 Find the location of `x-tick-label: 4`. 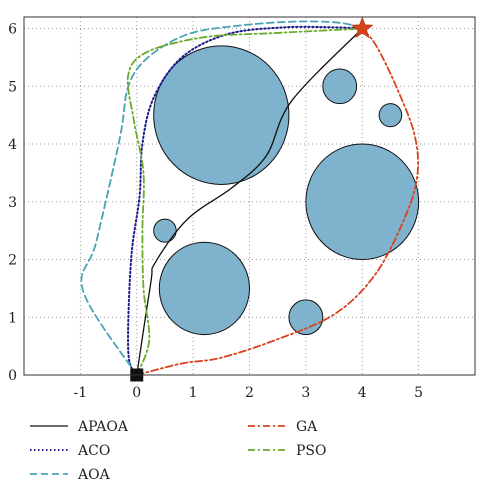

x-tick-label: 4 is located at coordinates (362, 393).